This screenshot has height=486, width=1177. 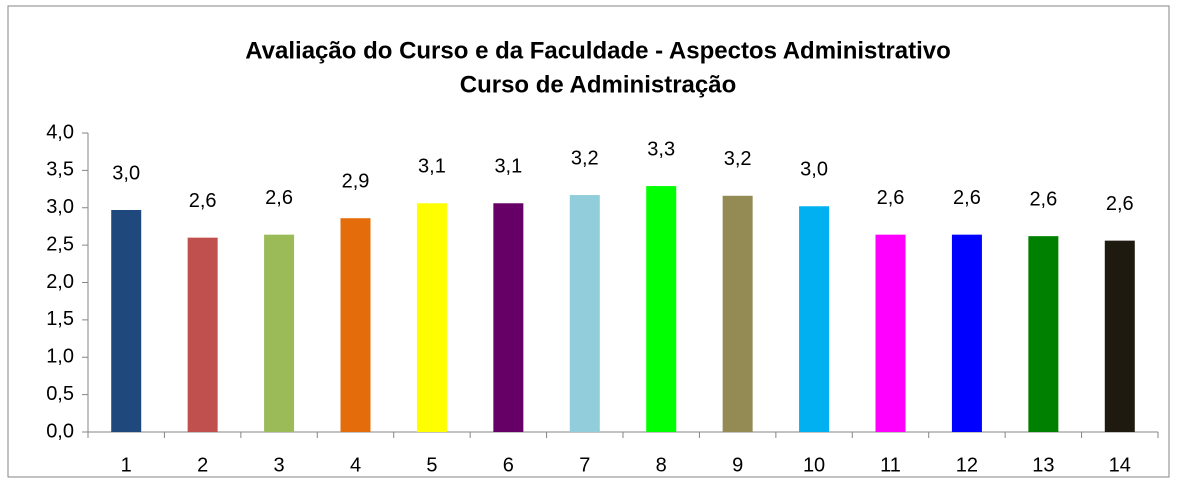 What do you see at coordinates (60, 207) in the screenshot?
I see `y-tick-label: 3,0` at bounding box center [60, 207].